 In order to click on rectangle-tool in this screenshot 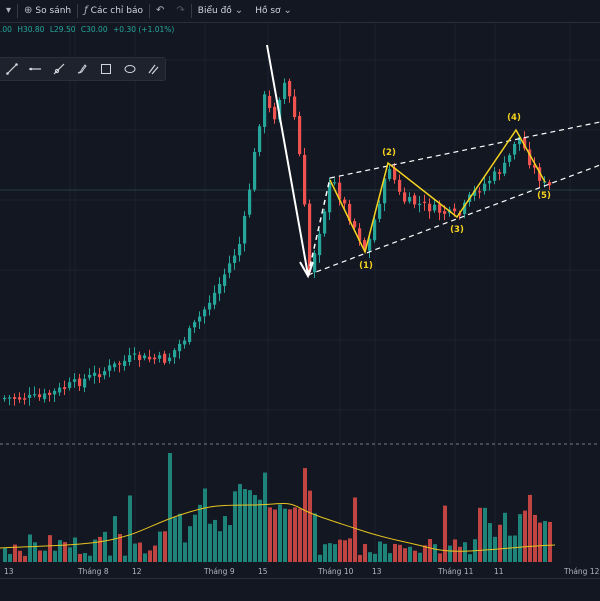, I will do `click(106, 69)`.